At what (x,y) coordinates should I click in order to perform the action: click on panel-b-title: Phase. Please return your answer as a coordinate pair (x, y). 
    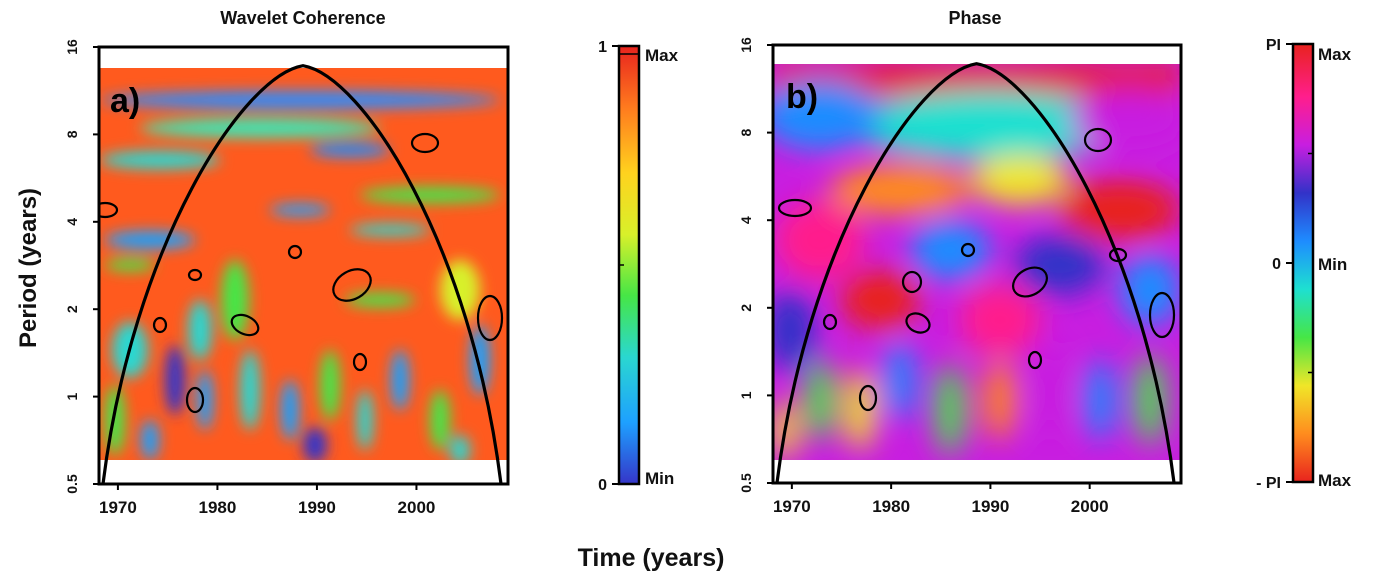
    Looking at the image, I should click on (974, 18).